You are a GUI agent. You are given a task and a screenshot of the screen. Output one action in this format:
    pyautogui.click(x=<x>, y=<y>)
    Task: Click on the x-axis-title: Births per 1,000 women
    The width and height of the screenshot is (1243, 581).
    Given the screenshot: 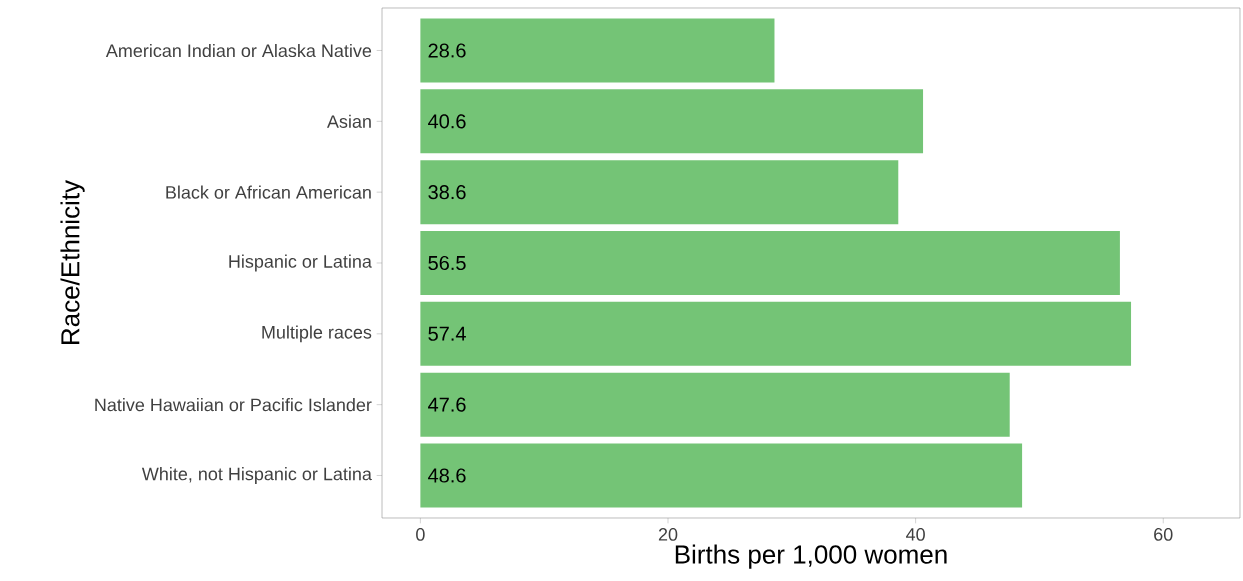 What is the action you would take?
    pyautogui.click(x=811, y=556)
    